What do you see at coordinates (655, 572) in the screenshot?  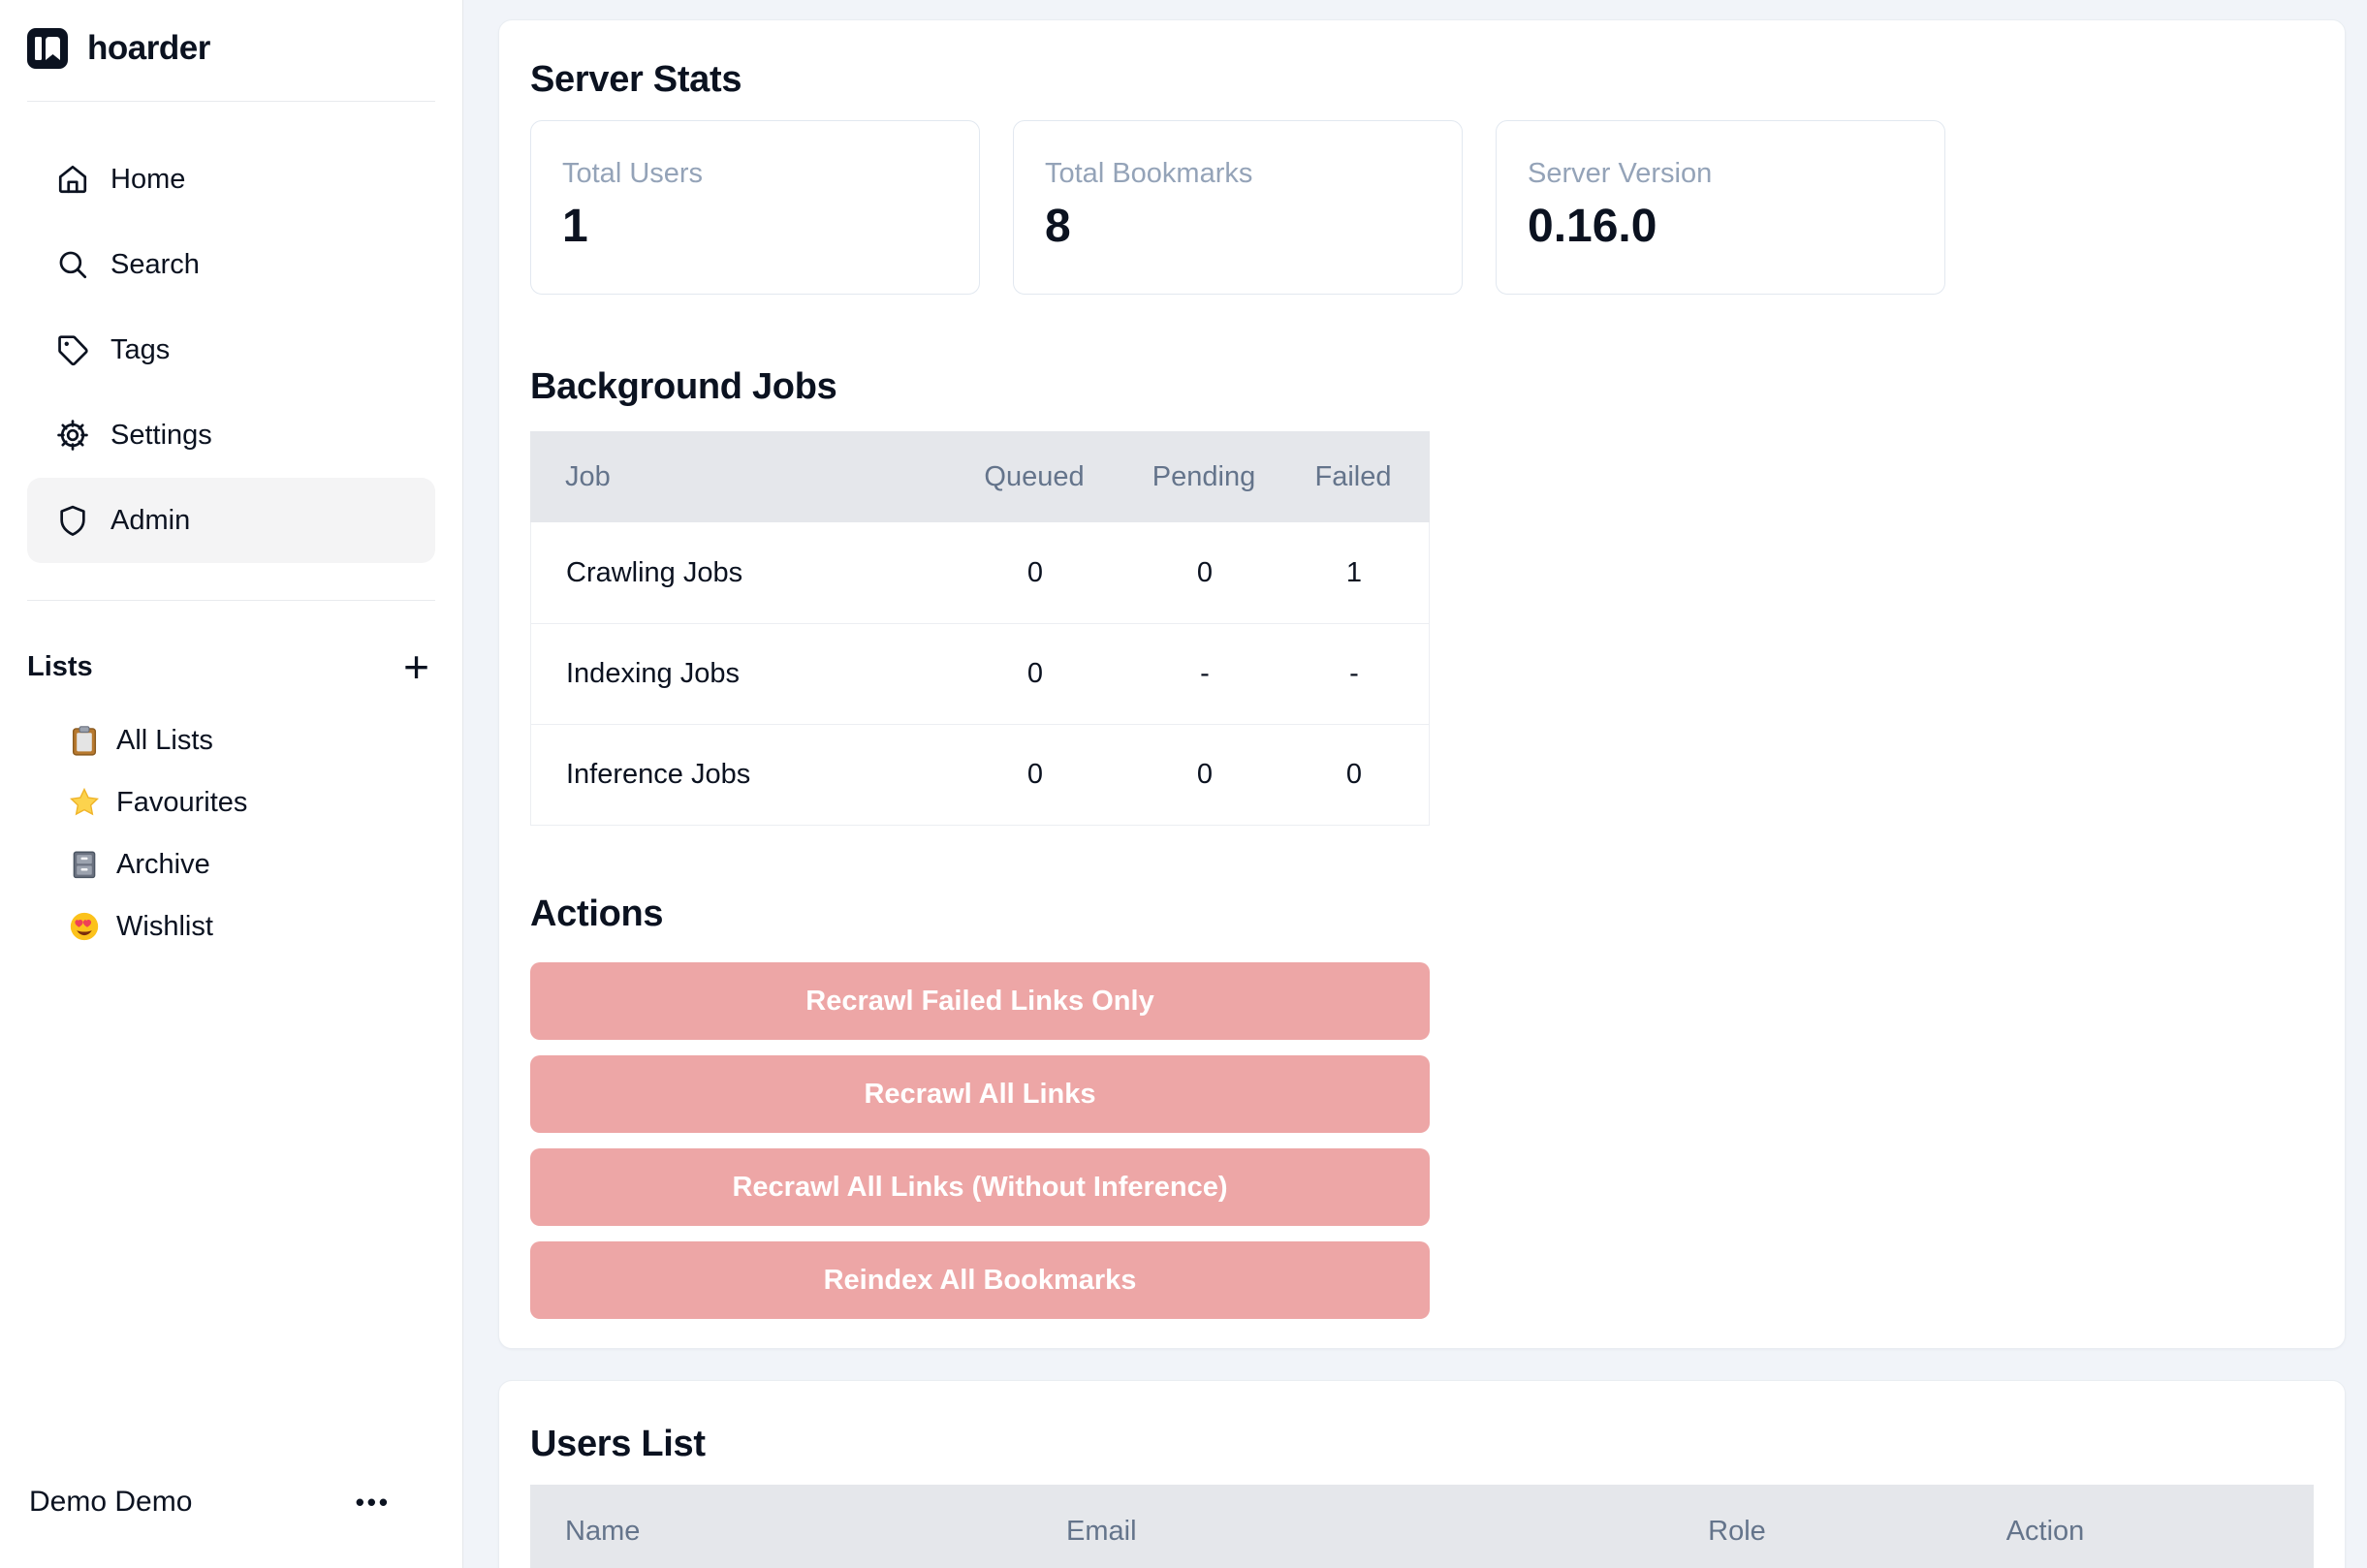 I see `job-name: Crawling Jobs` at bounding box center [655, 572].